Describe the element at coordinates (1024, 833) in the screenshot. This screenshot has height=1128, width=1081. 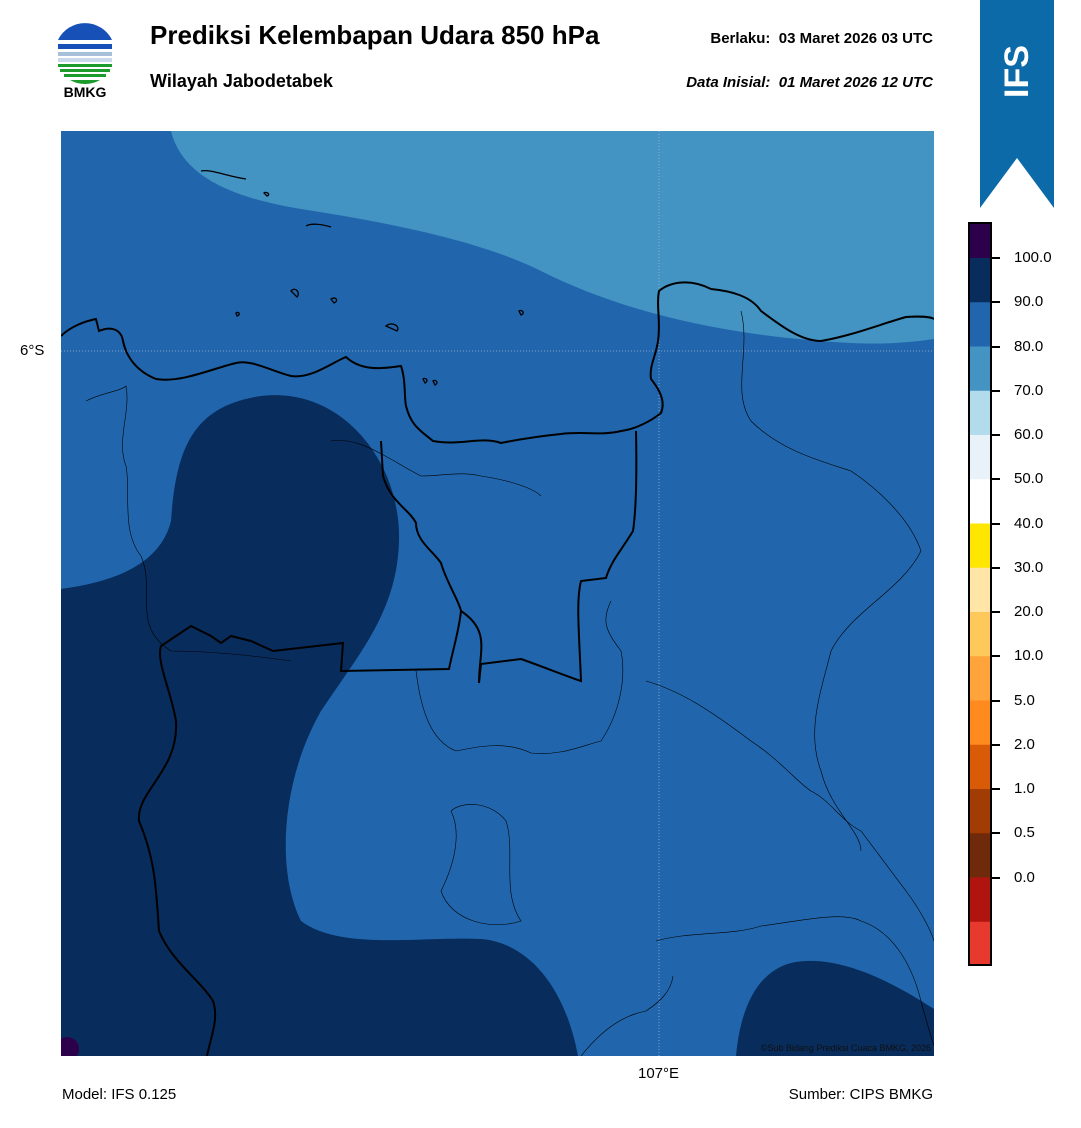
I see `colorbar-tick-label: 0.5` at that location.